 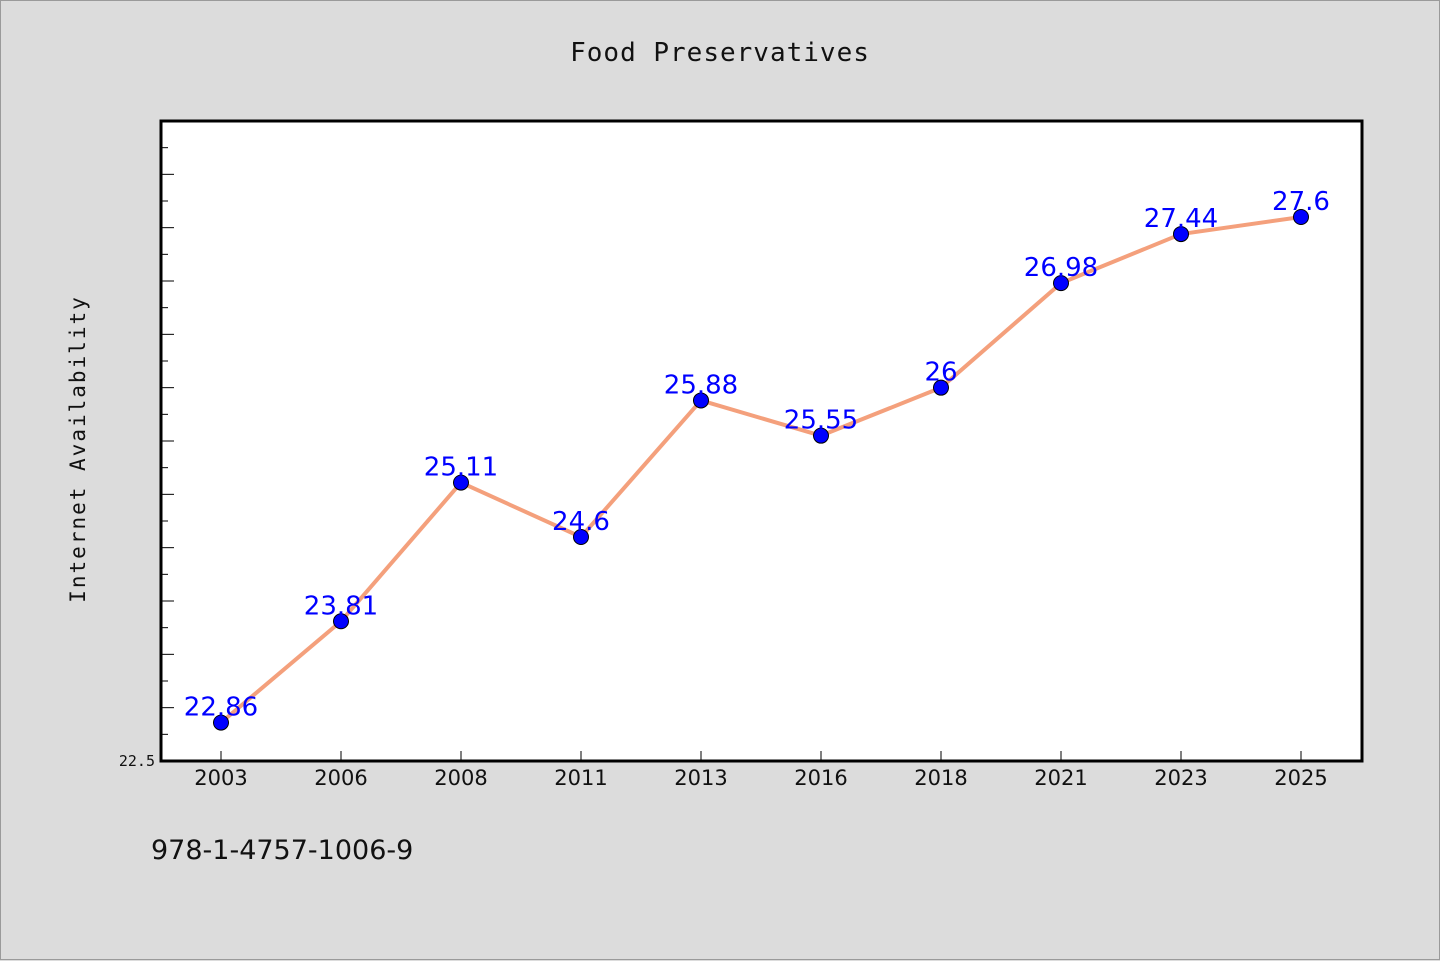 What do you see at coordinates (1301, 202) in the screenshot?
I see `data-label: 27.6` at bounding box center [1301, 202].